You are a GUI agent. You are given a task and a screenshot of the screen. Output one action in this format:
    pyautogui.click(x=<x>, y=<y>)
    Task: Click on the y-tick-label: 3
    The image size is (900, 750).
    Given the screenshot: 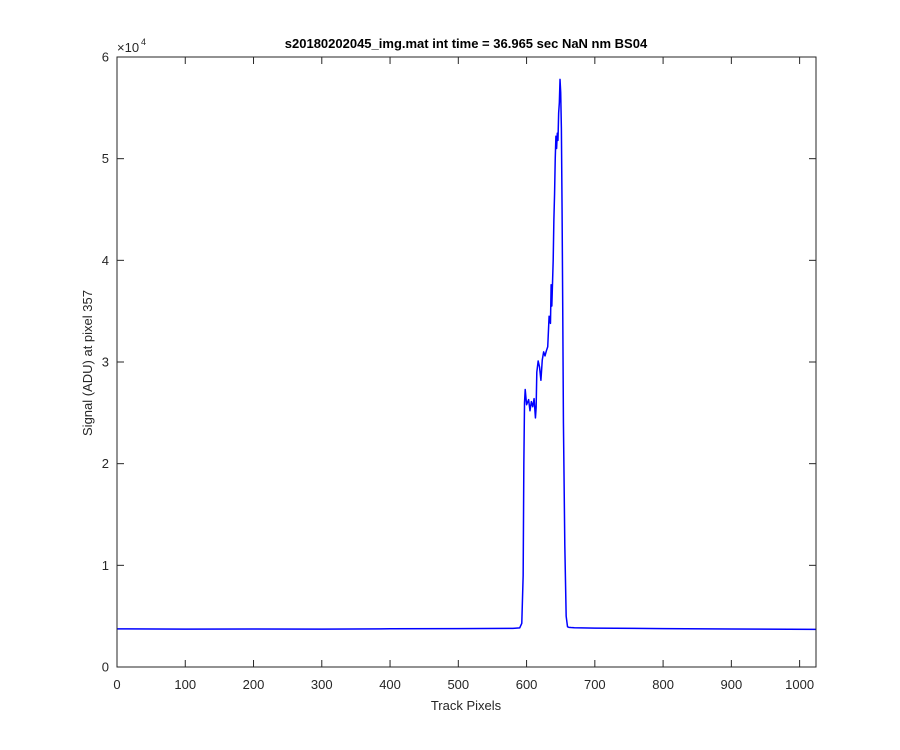 What is the action you would take?
    pyautogui.click(x=105, y=362)
    